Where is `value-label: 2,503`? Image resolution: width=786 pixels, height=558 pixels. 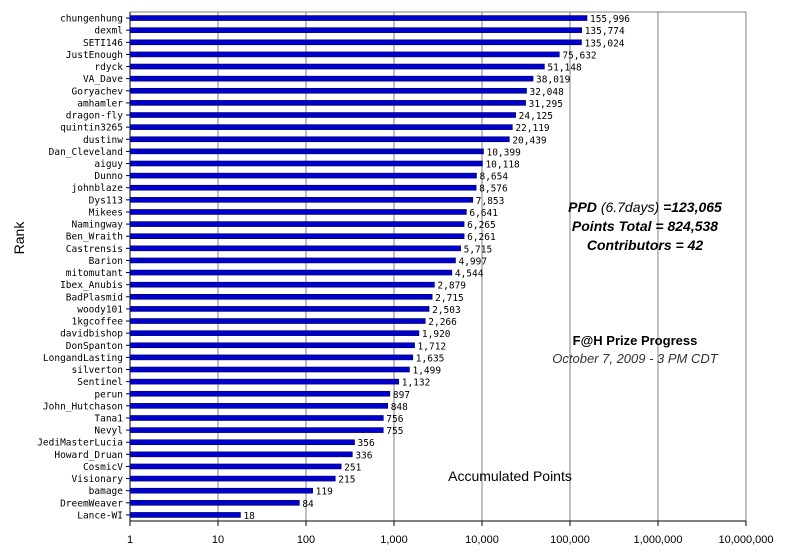
value-label: 2,503 is located at coordinates (446, 310).